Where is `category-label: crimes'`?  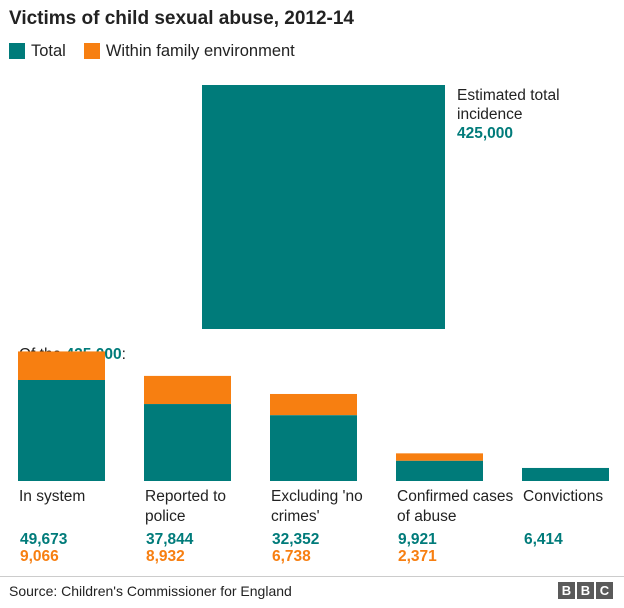 category-label: crimes' is located at coordinates (295, 516).